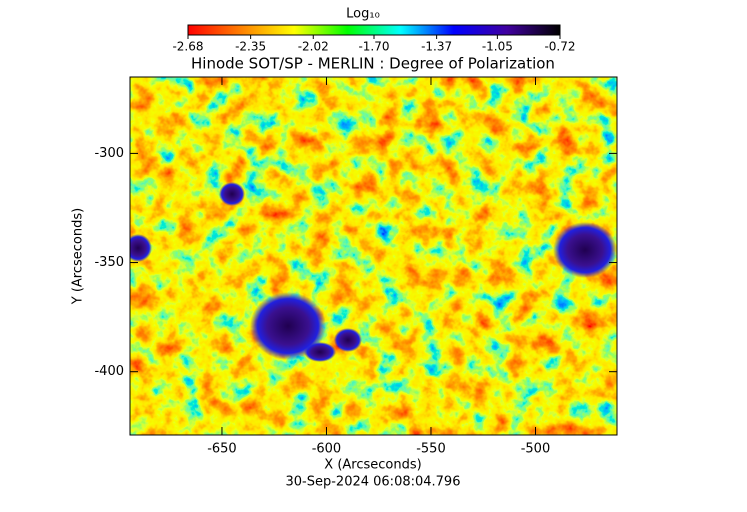  Describe the element at coordinates (363, 14) in the screenshot. I see `colorbar-label: Log₁₀` at that location.